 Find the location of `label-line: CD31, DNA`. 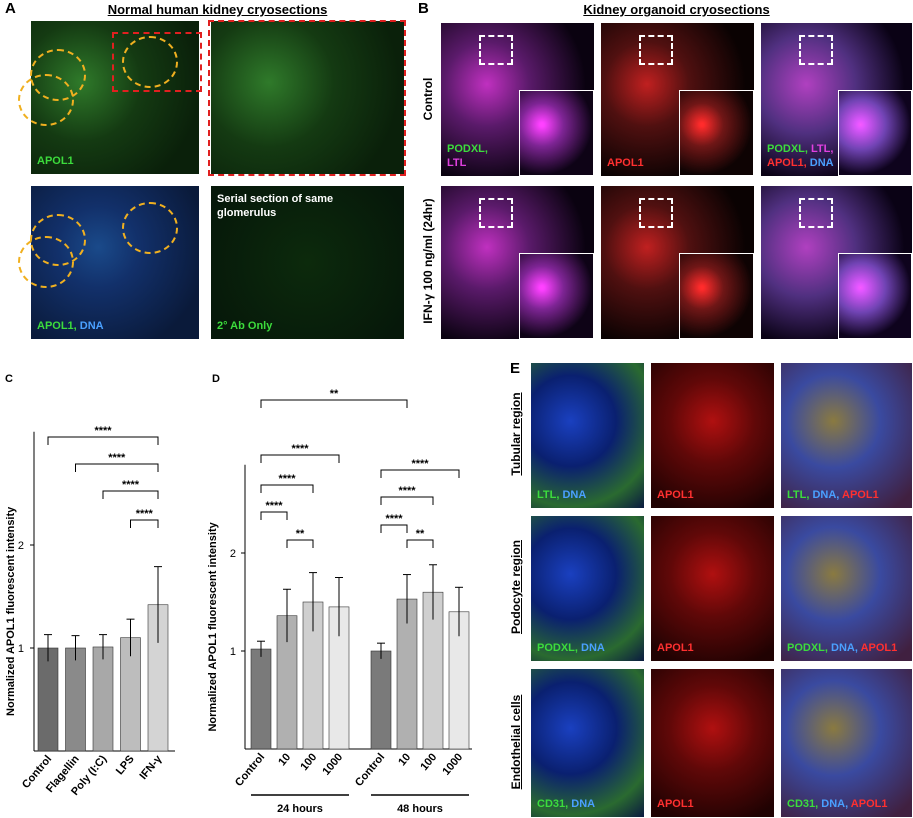

label-line: CD31, DNA is located at coordinates (566, 804).